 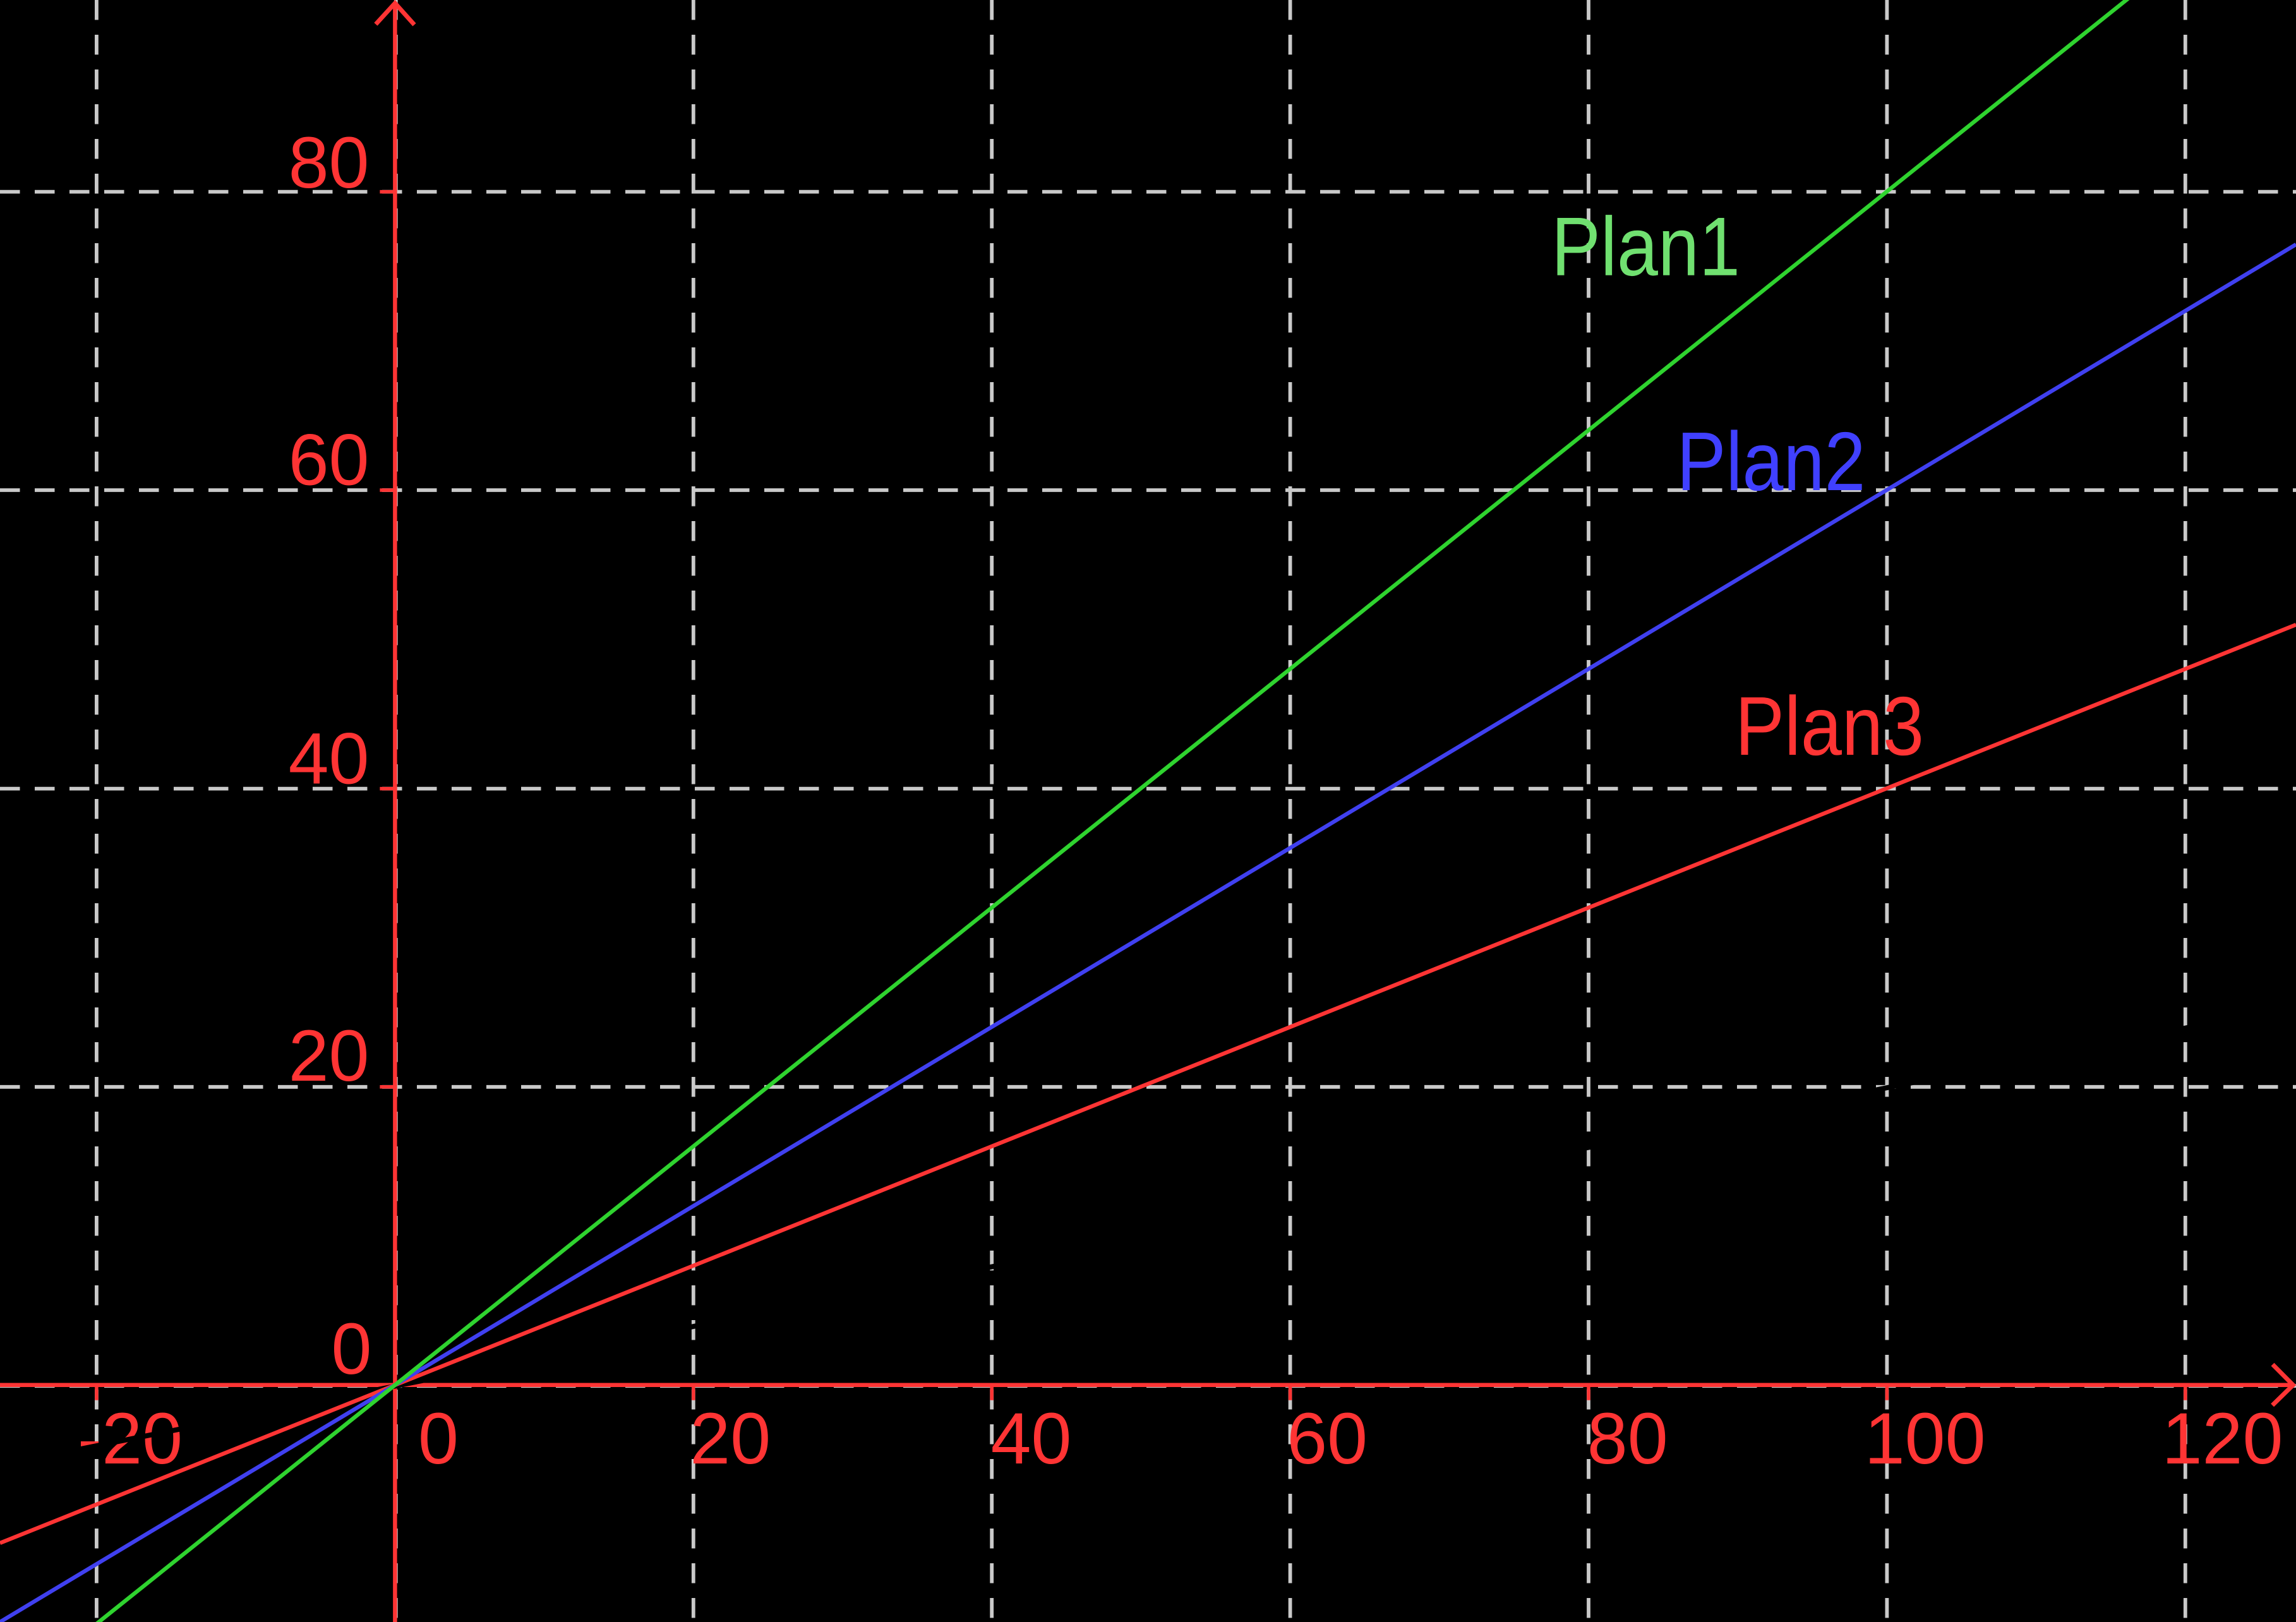 What do you see at coordinates (1645, 247) in the screenshot?
I see `svg-text: Plan1` at bounding box center [1645, 247].